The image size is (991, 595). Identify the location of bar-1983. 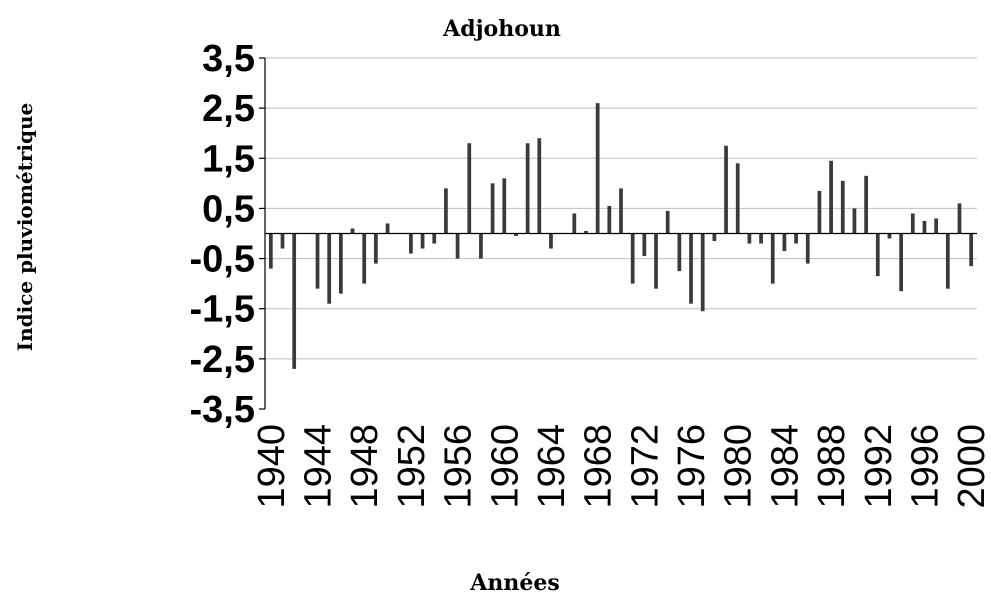
(772, 258).